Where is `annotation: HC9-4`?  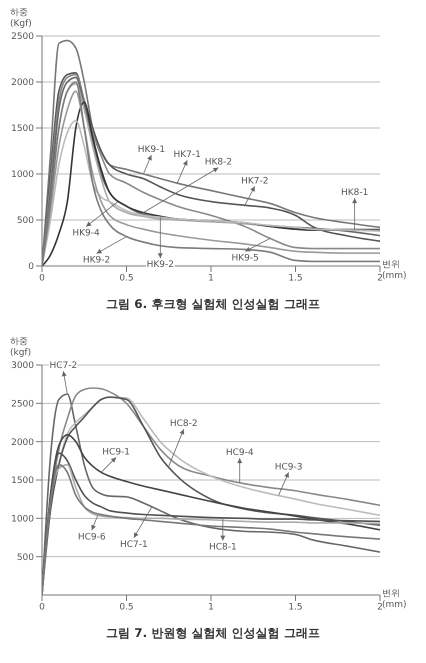 annotation: HC9-4 is located at coordinates (240, 453).